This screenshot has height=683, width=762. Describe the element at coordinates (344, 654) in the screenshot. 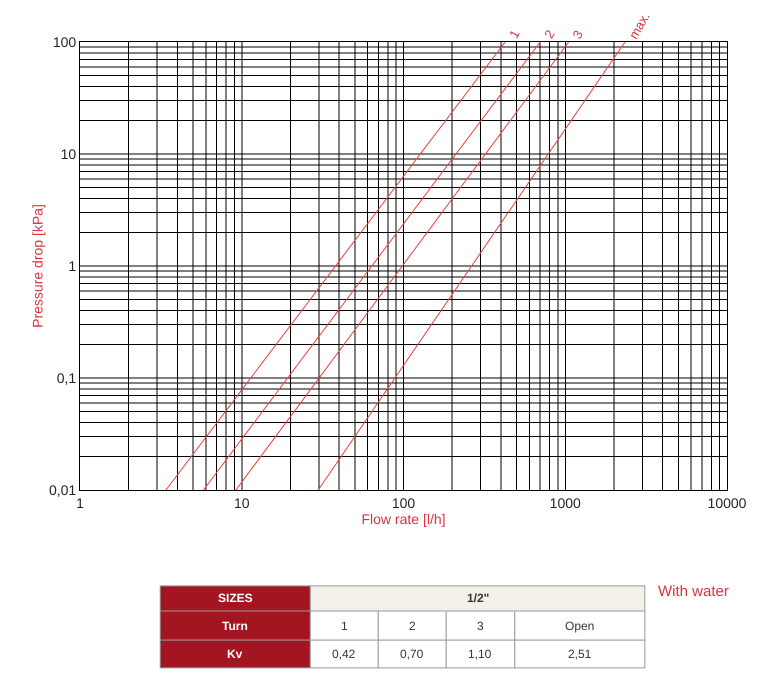

I see `text: 0,42` at that location.